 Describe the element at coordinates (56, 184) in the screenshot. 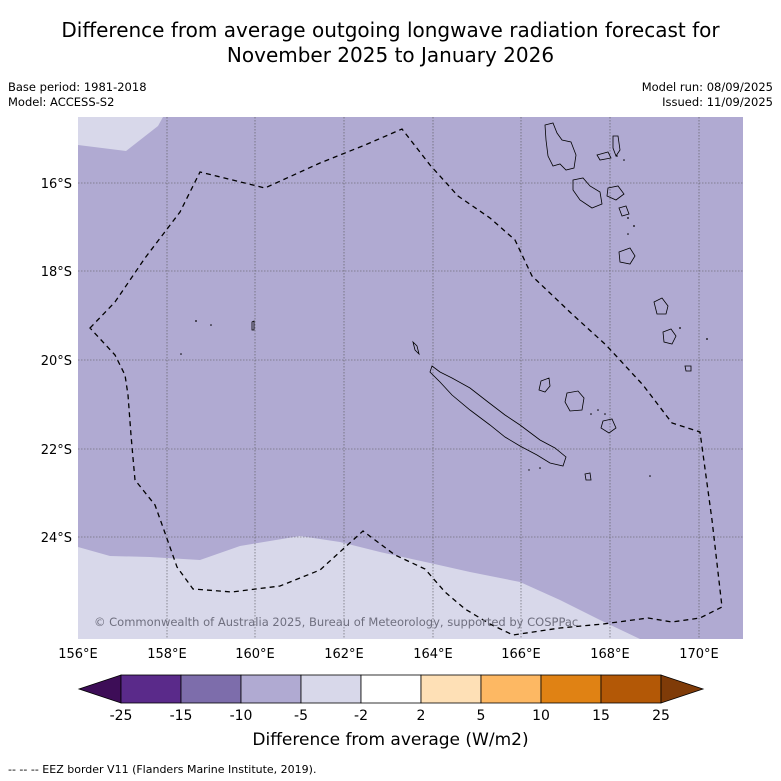

I see `lat-tick-16: 16°S` at that location.